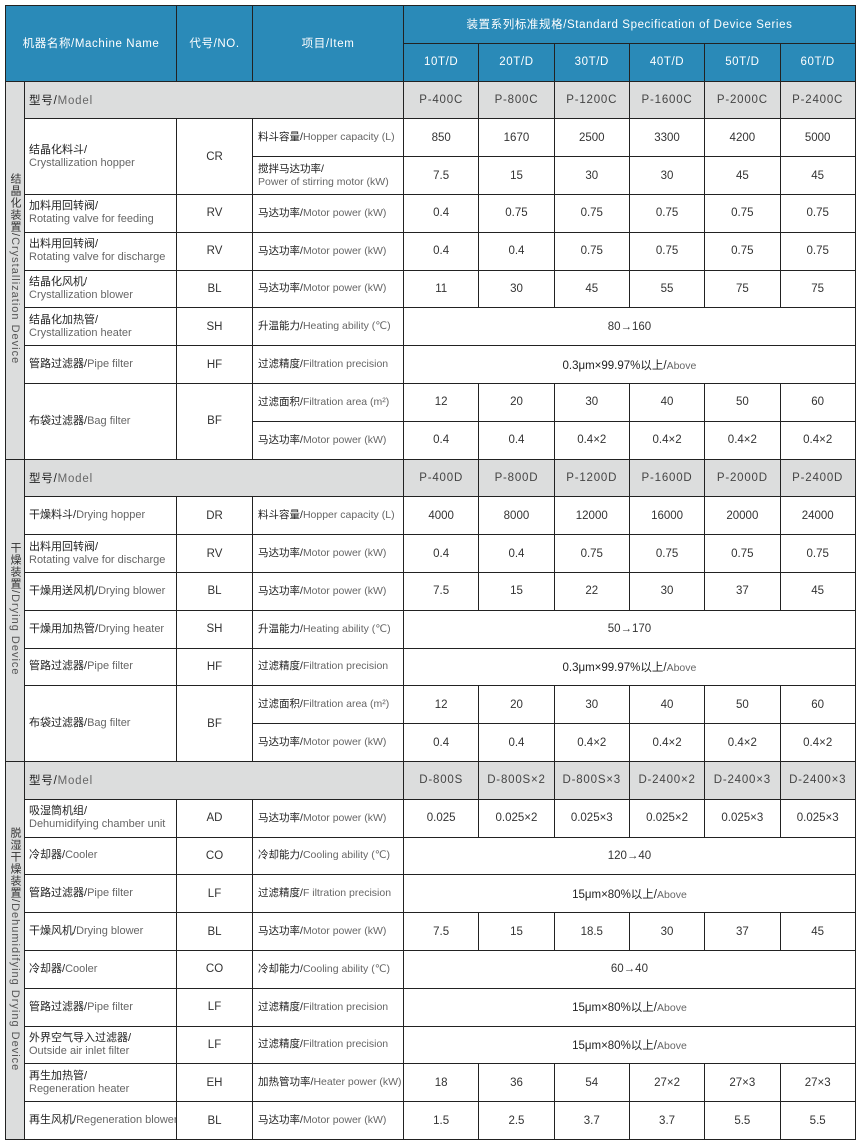  I want to click on spec-value: 0.025×2, so click(516, 818).